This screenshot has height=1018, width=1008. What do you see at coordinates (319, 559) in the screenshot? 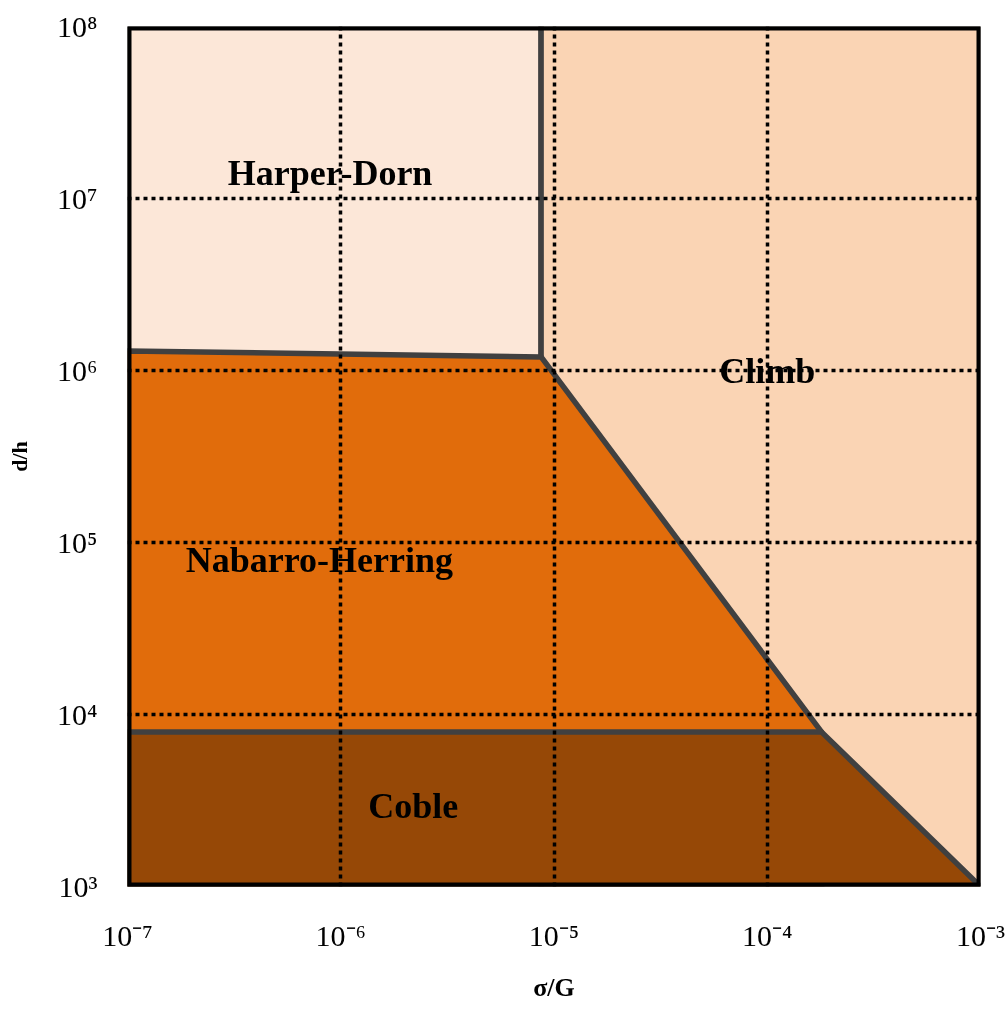
I see `series-label: Nabarro-Herring` at bounding box center [319, 559].